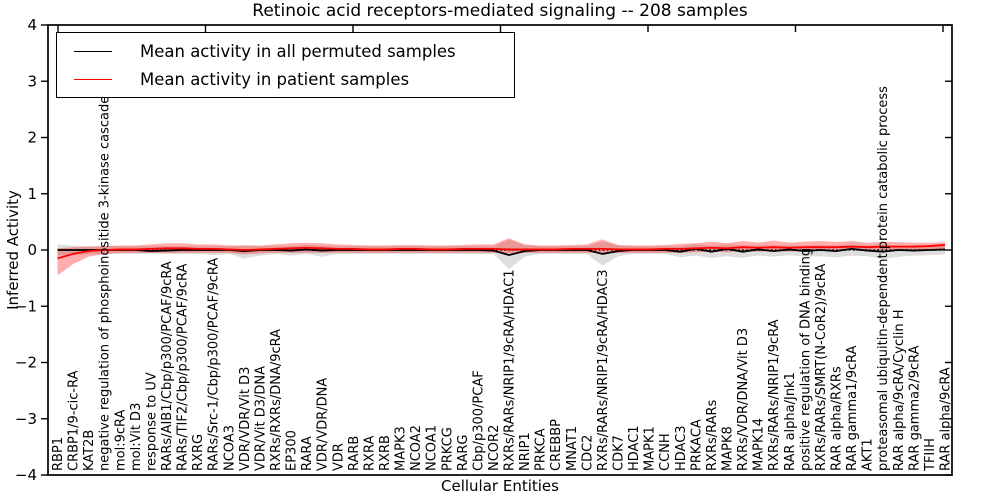 This screenshot has width=1000, height=500. Describe the element at coordinates (525, 451) in the screenshot. I see `x-category-label: NRIP1` at that location.